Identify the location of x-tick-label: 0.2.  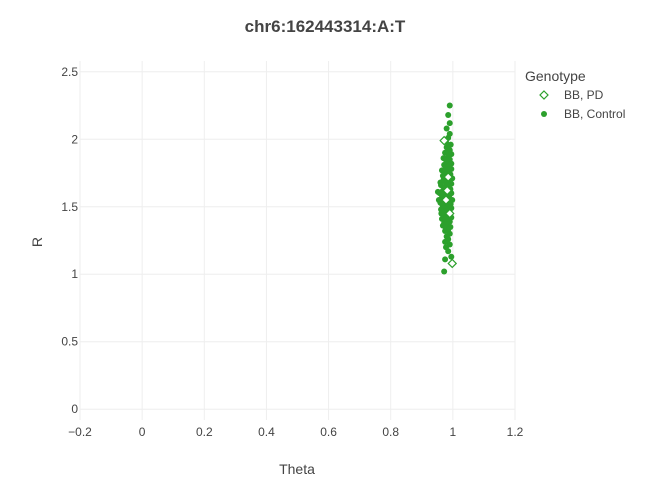
(204, 432).